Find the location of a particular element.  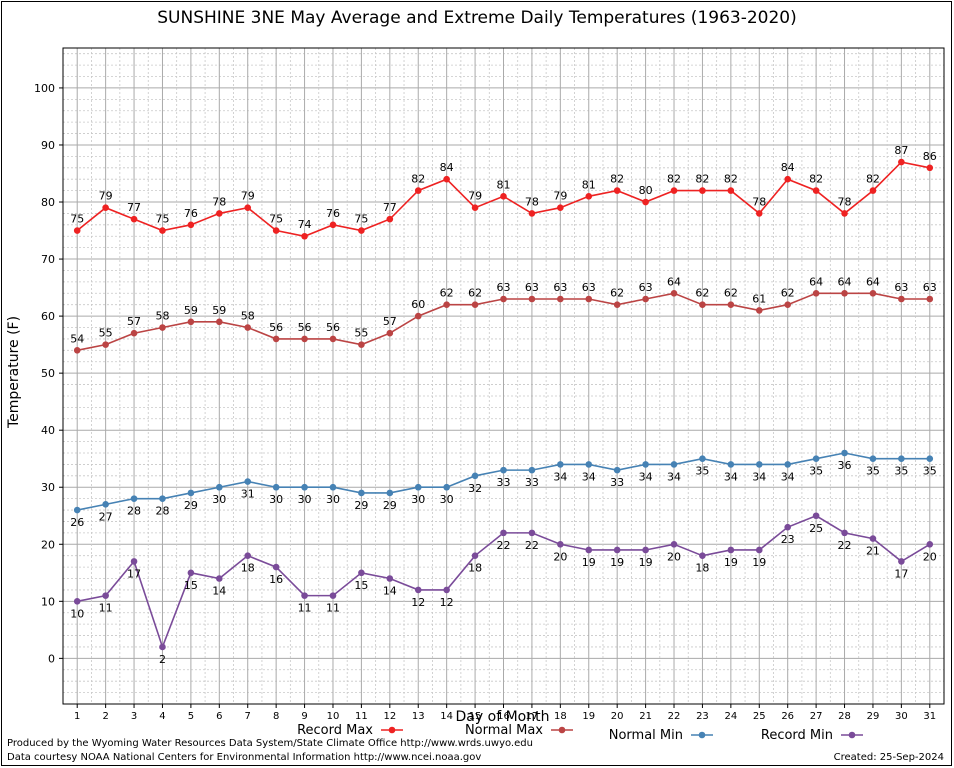

y-tick-label: 40 is located at coordinates (48, 430).